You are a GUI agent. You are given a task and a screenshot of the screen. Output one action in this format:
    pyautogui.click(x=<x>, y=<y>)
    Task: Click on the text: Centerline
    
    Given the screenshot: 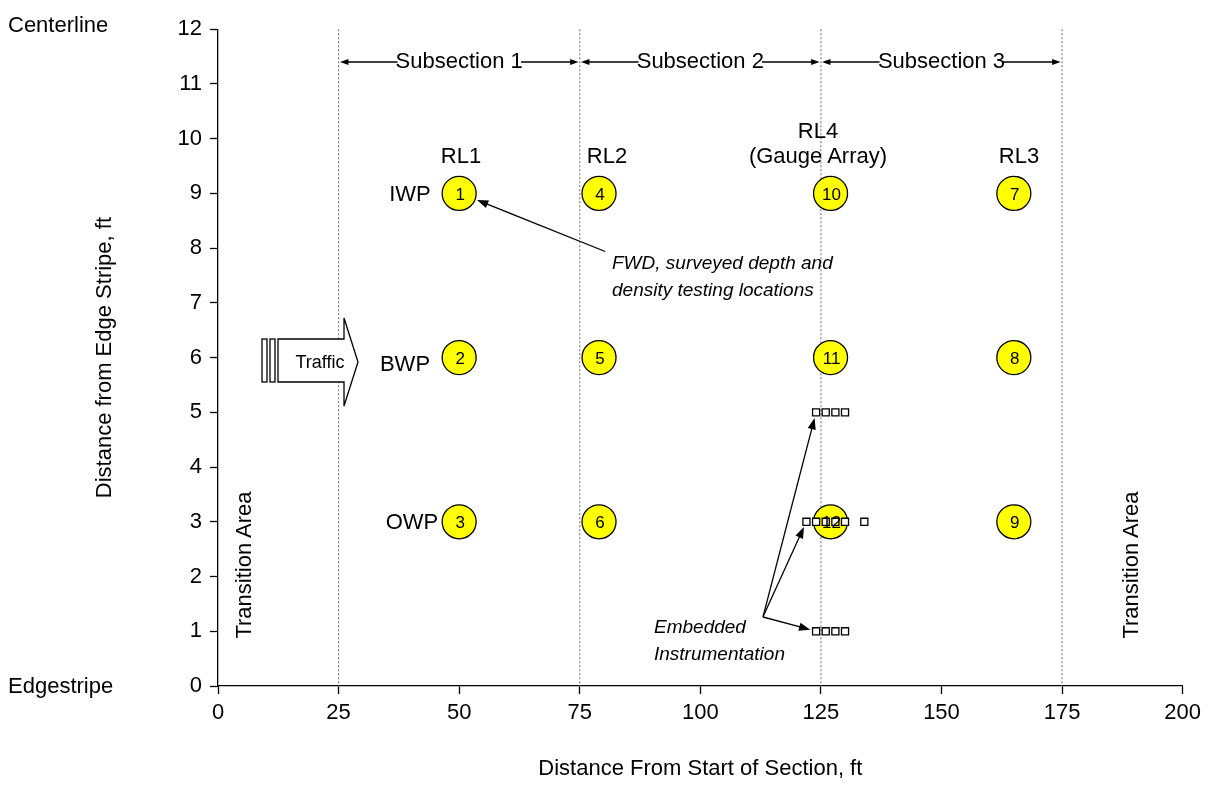 What is the action you would take?
    pyautogui.click(x=58, y=24)
    